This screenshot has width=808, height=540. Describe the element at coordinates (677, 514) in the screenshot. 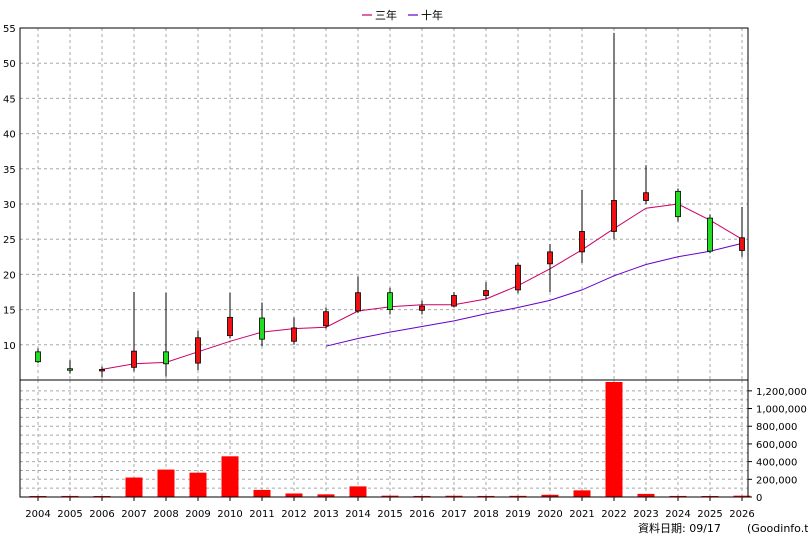

I see `x-tick-label: 2024` at that location.